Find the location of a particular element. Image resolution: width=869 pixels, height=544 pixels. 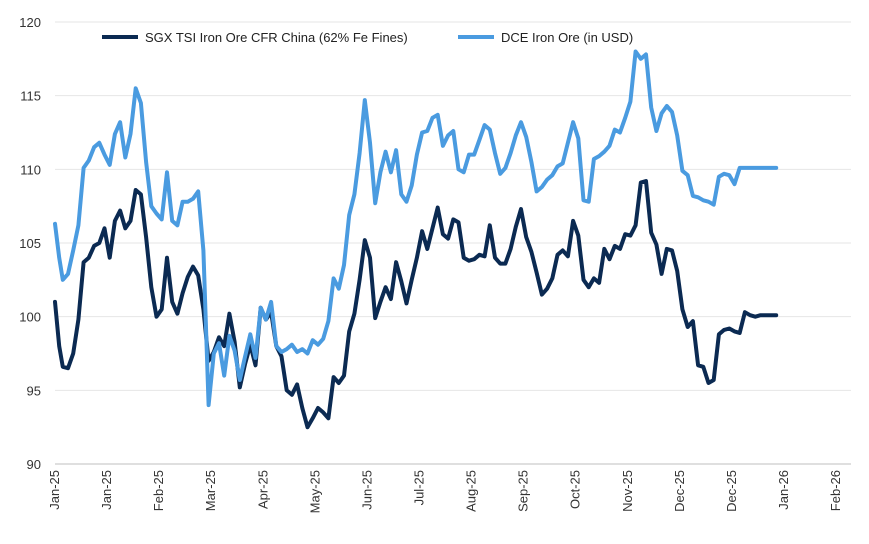

y-tick-label: 90 is located at coordinates (34, 464).